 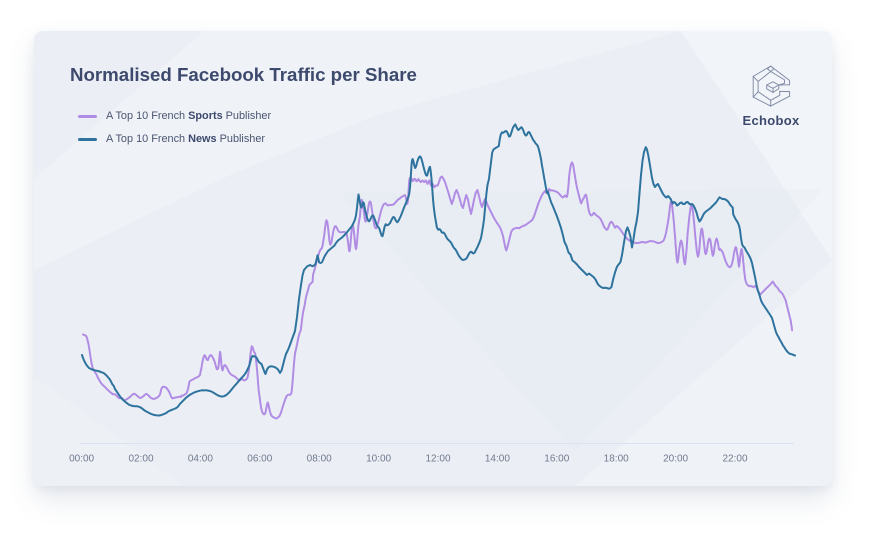 I want to click on svg-text: 12:00, so click(x=437, y=459).